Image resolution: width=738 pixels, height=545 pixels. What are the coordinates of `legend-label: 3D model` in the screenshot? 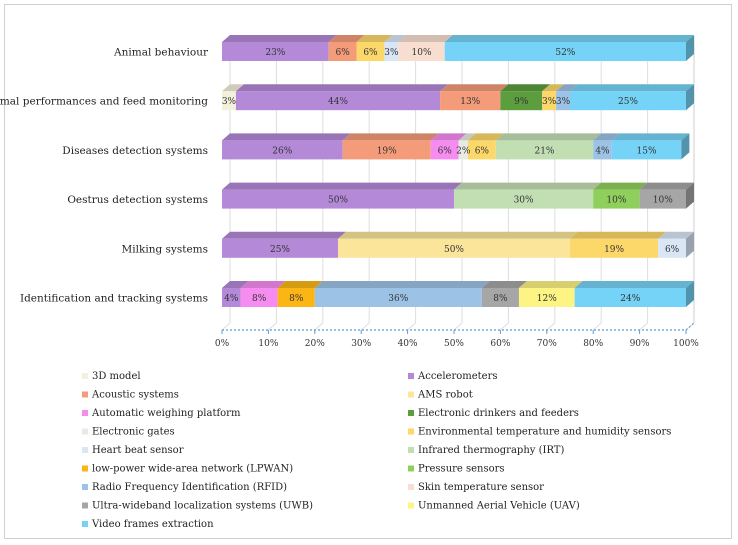 It's located at (116, 376).